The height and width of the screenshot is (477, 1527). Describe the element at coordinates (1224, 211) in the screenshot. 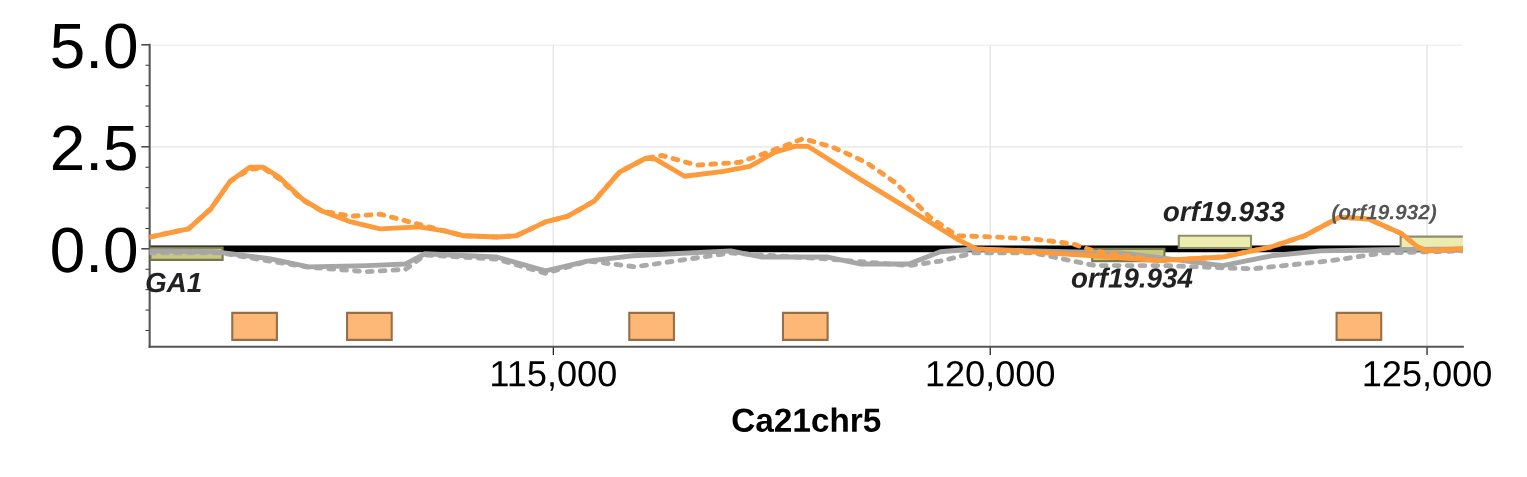

I see `annotation: orf19.933` at that location.